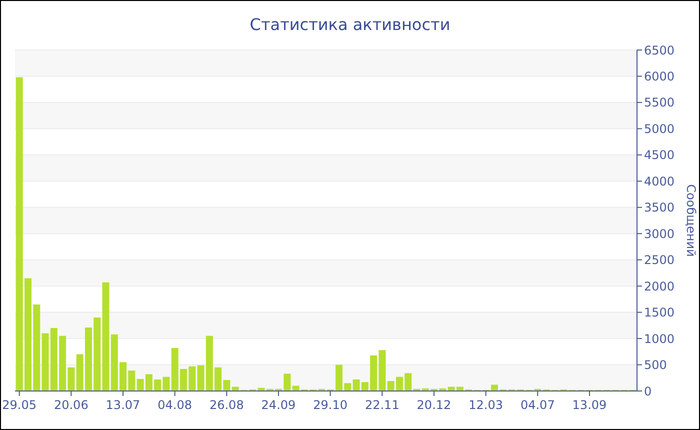  What do you see at coordinates (659, 155) in the screenshot?
I see `y-tick-label: 4500` at bounding box center [659, 155].